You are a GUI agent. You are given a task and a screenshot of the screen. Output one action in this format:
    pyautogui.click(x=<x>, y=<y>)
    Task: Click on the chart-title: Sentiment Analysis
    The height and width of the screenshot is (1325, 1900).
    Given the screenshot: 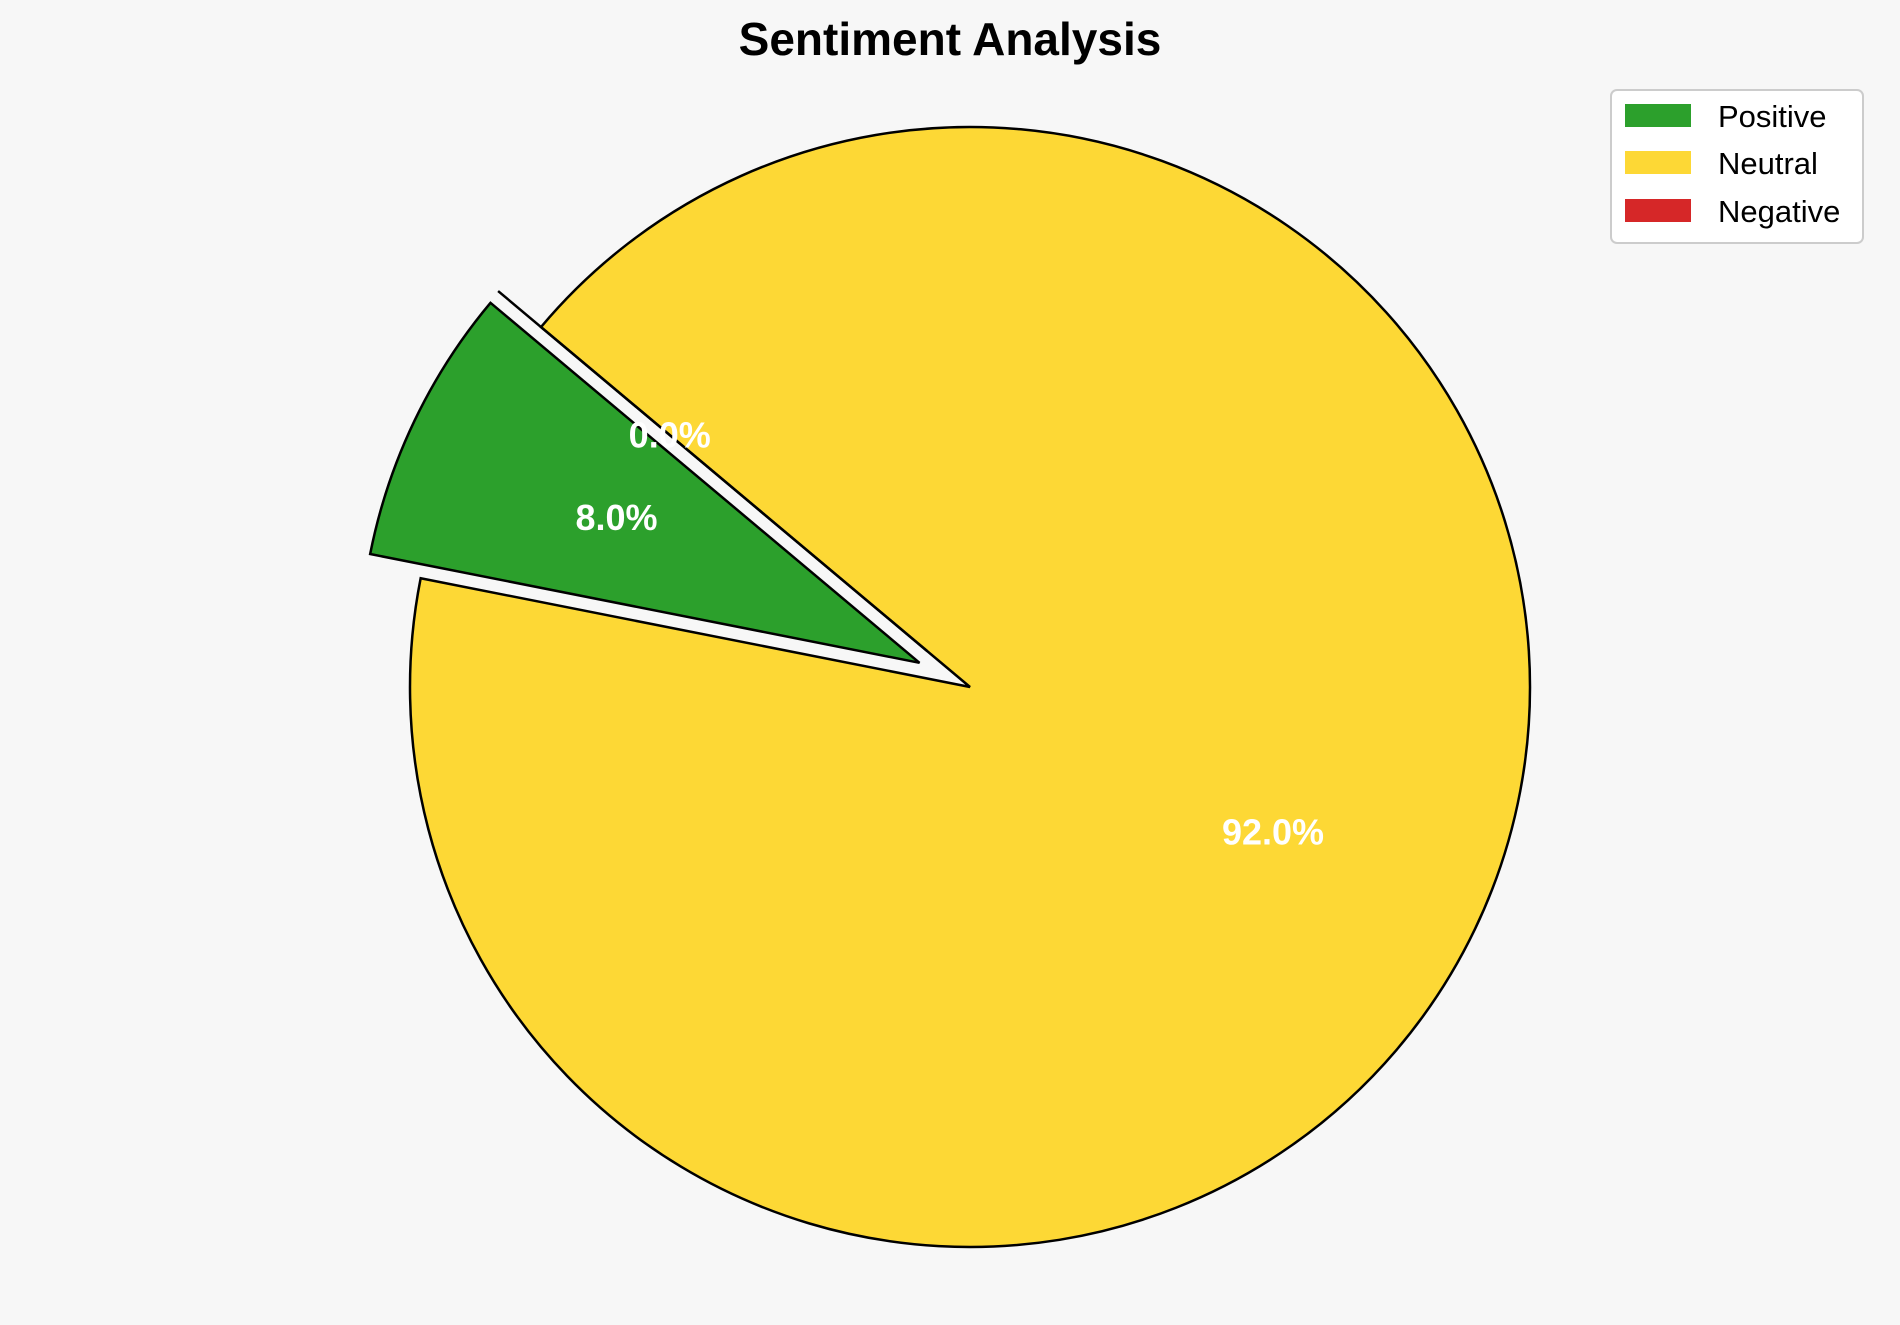 What is the action you would take?
    pyautogui.click(x=950, y=39)
    